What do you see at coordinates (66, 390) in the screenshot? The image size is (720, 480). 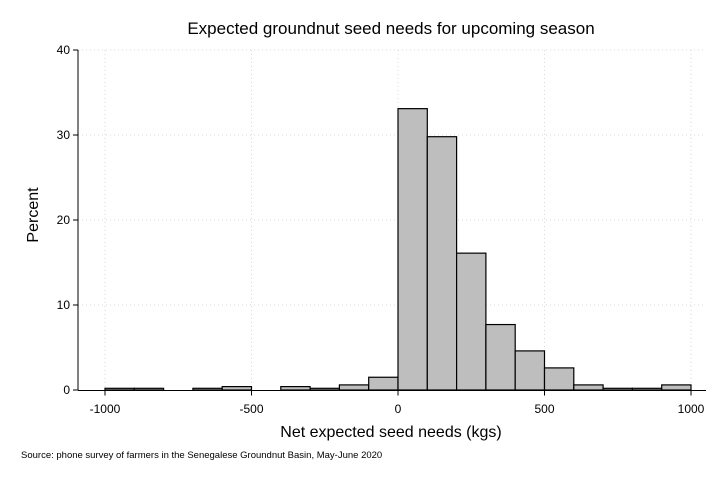 I see `y-tick-label: 0` at bounding box center [66, 390].